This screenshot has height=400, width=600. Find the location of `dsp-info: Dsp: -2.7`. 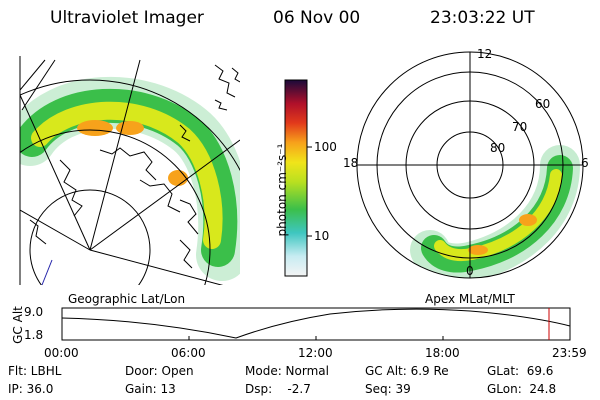

dsp-info: Dsp: -2.7 is located at coordinates (278, 389).